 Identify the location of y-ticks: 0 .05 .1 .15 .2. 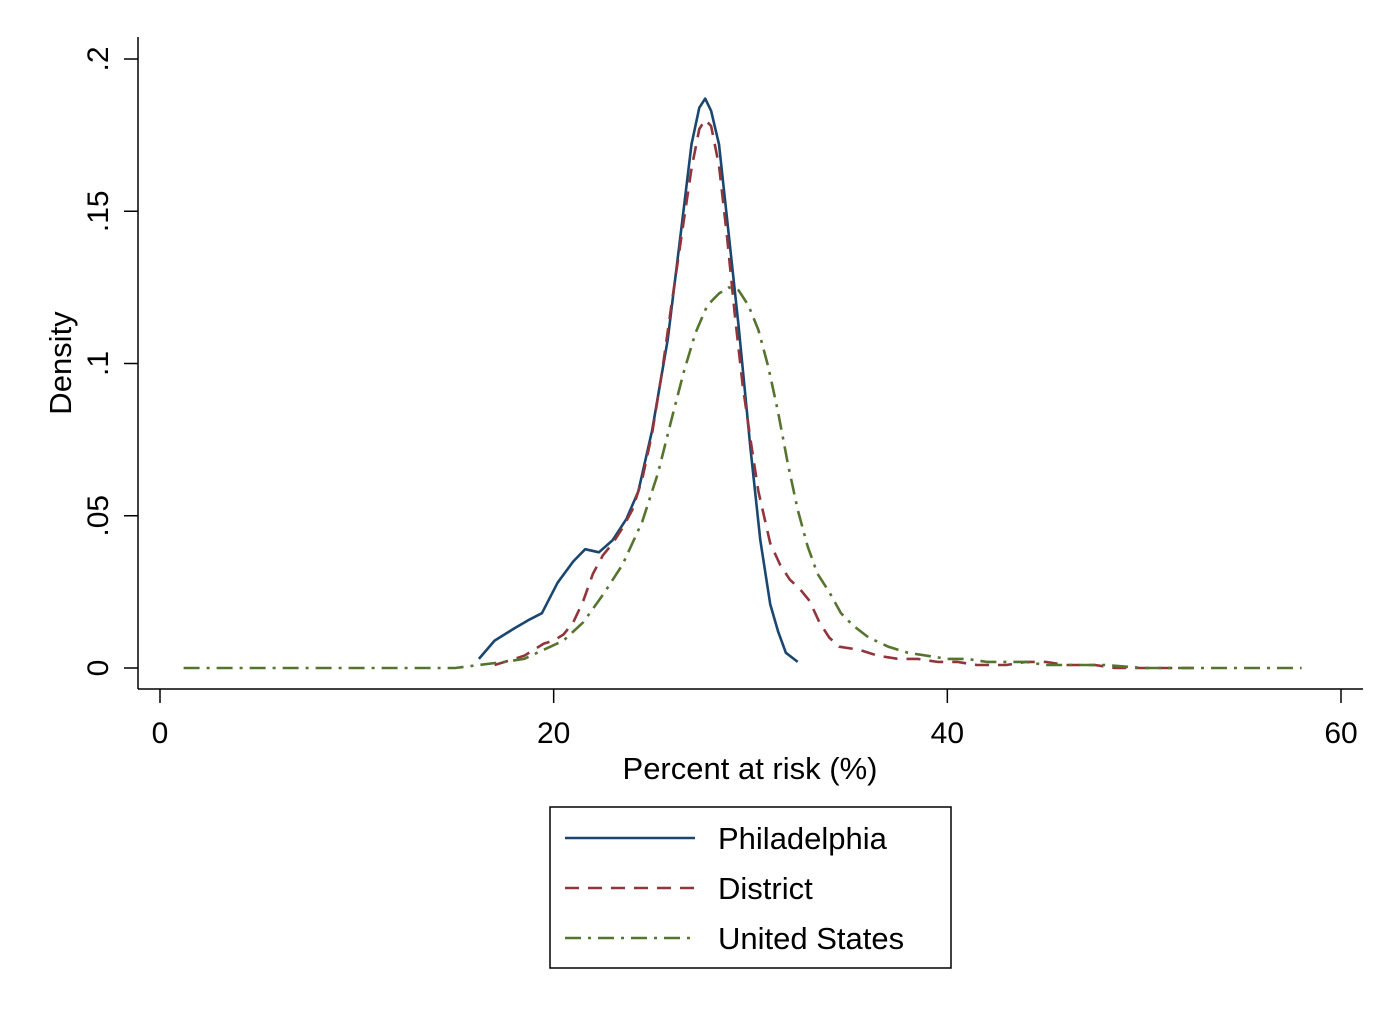
(110, 361).